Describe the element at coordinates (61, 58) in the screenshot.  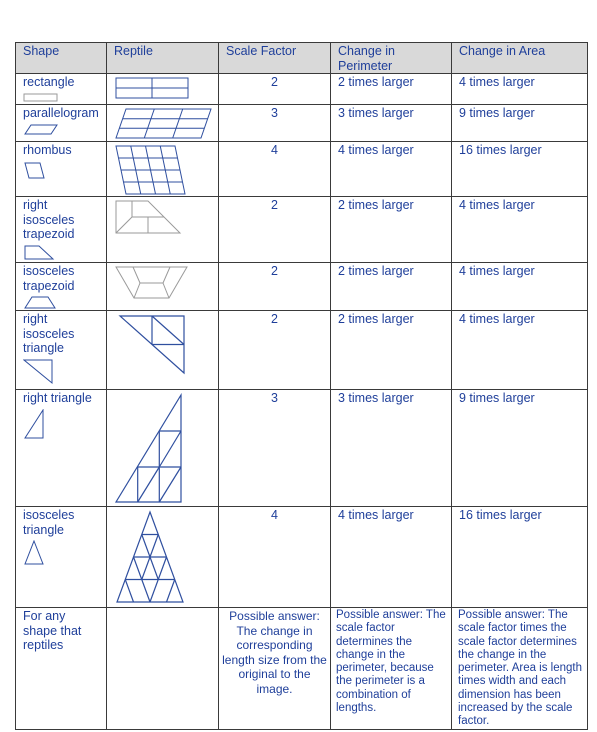
I see `header-shape: Shape` at that location.